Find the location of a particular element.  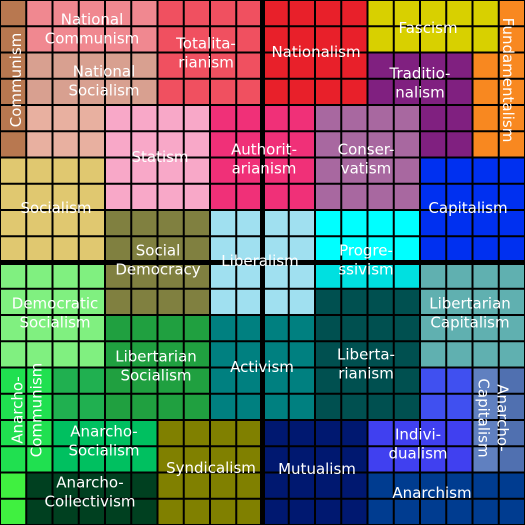

label-line: arianism is located at coordinates (264, 168).